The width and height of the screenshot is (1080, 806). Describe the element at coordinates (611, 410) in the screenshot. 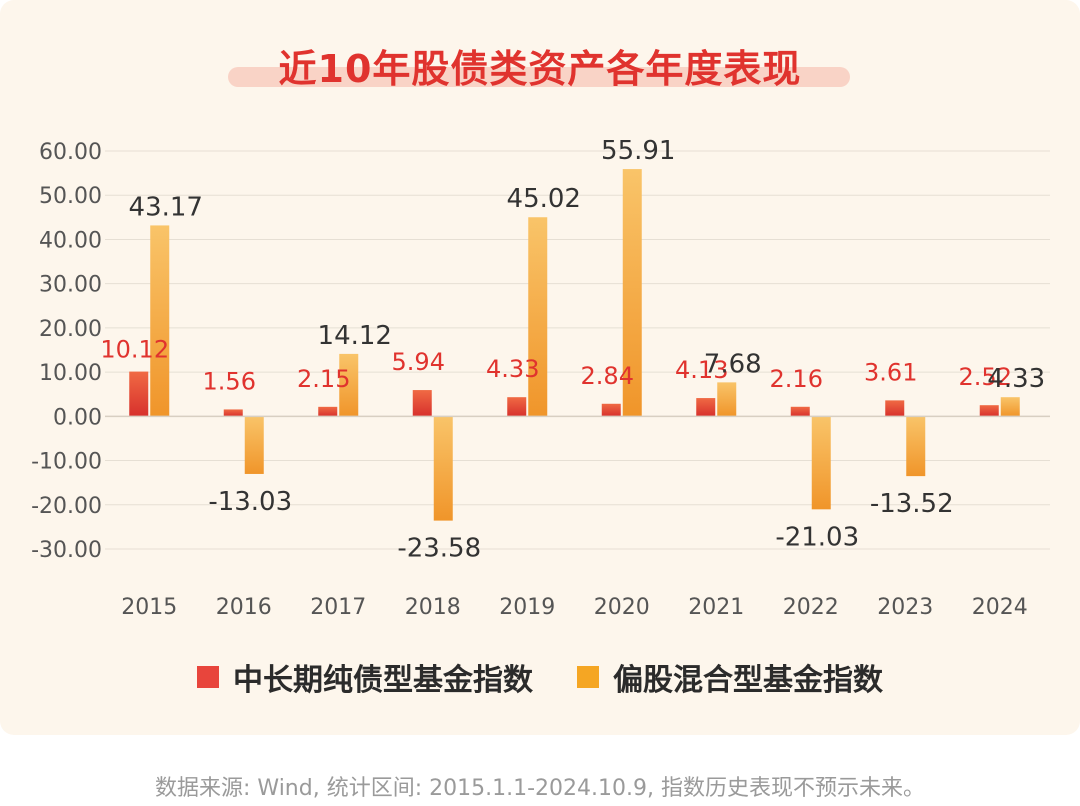

I see `bar-bond-2020` at that location.